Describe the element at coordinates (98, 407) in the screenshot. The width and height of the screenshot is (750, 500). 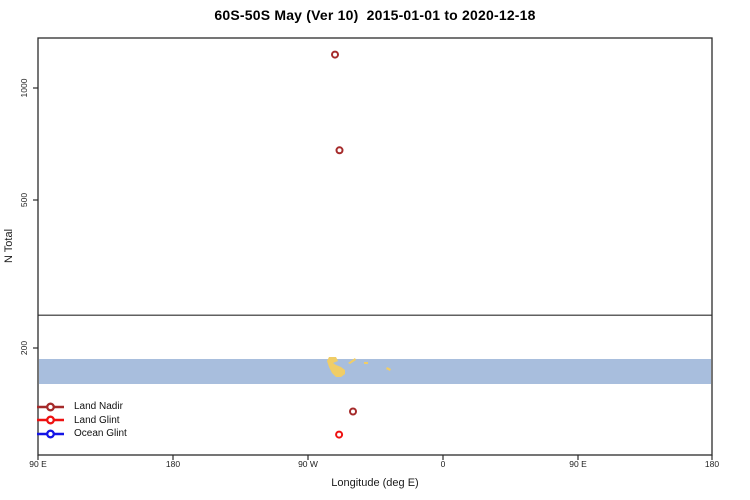
I see `legend-label-land-nadir: Land Nadir` at that location.